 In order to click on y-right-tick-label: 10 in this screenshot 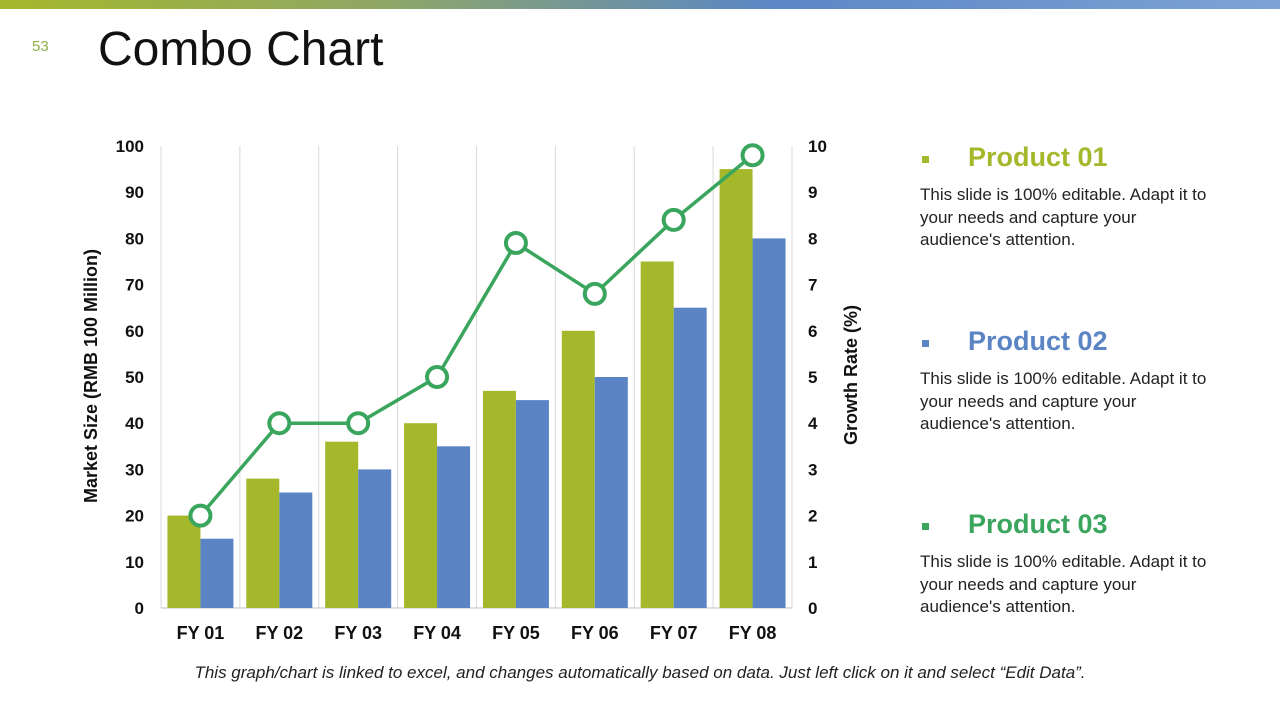, I will do `click(817, 146)`.